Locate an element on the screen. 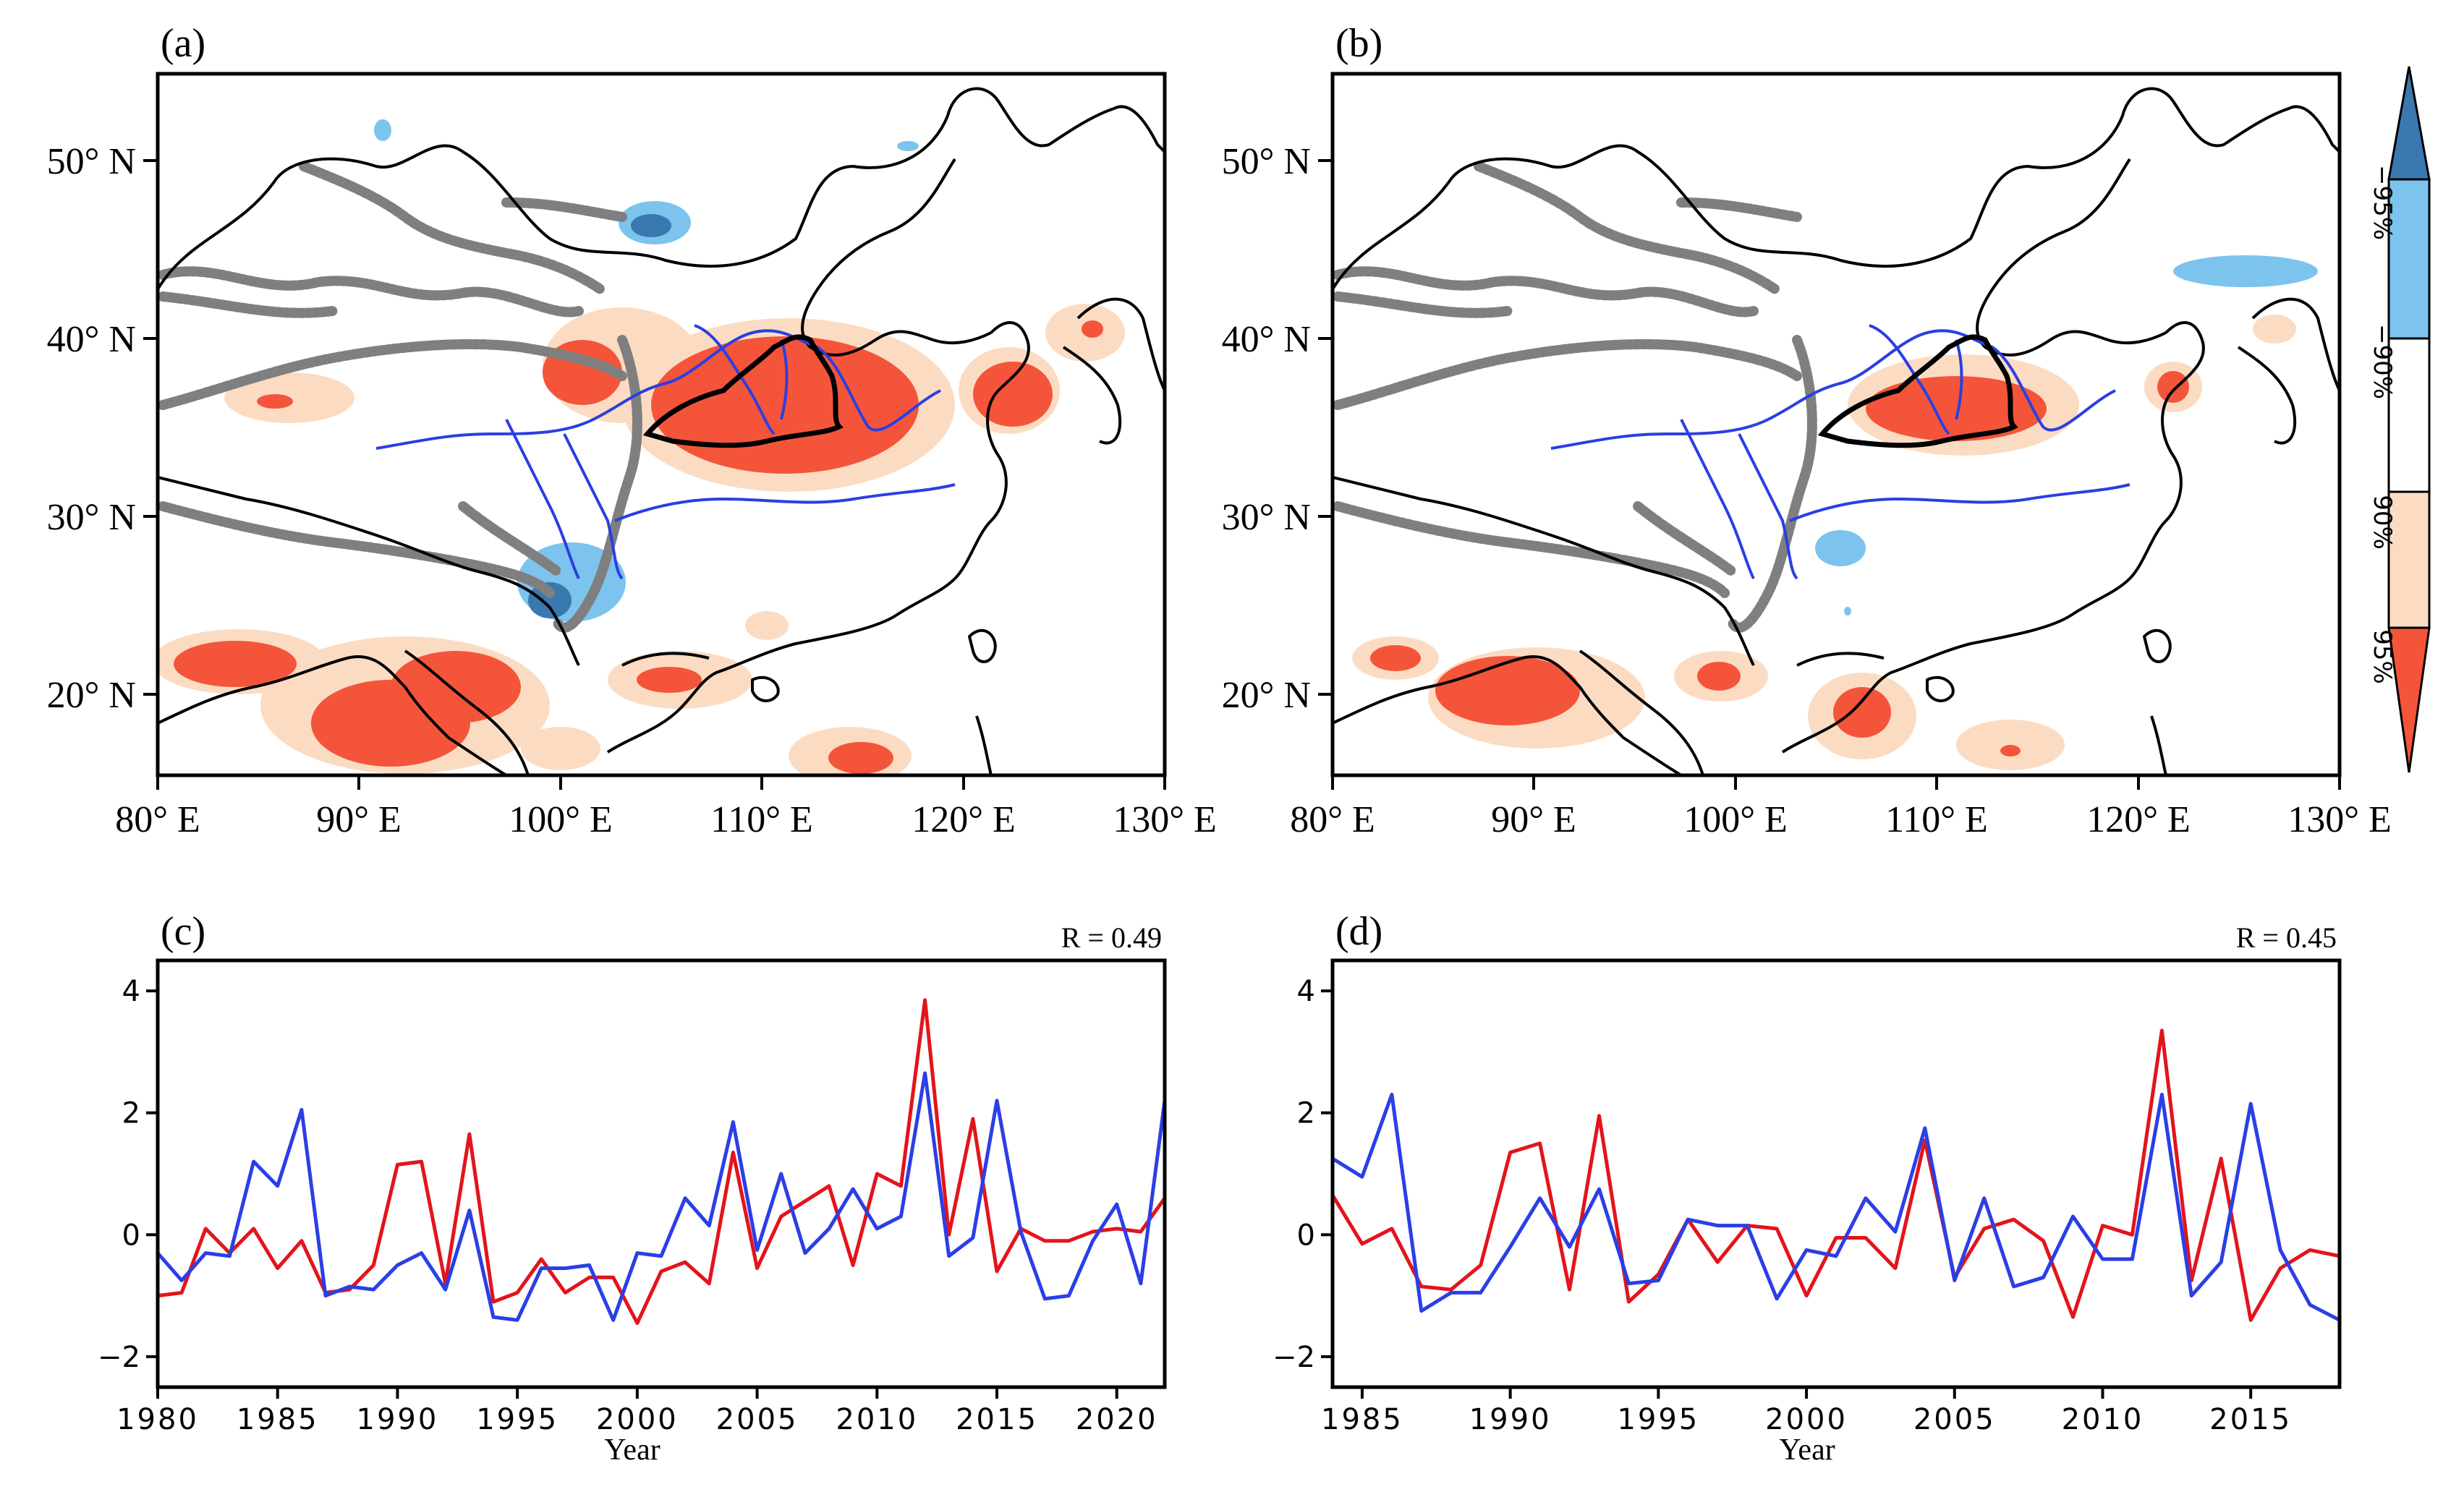 Image resolution: width=2464 pixels, height=1492 pixels. x-tick-label: 1980 is located at coordinates (157, 1419).